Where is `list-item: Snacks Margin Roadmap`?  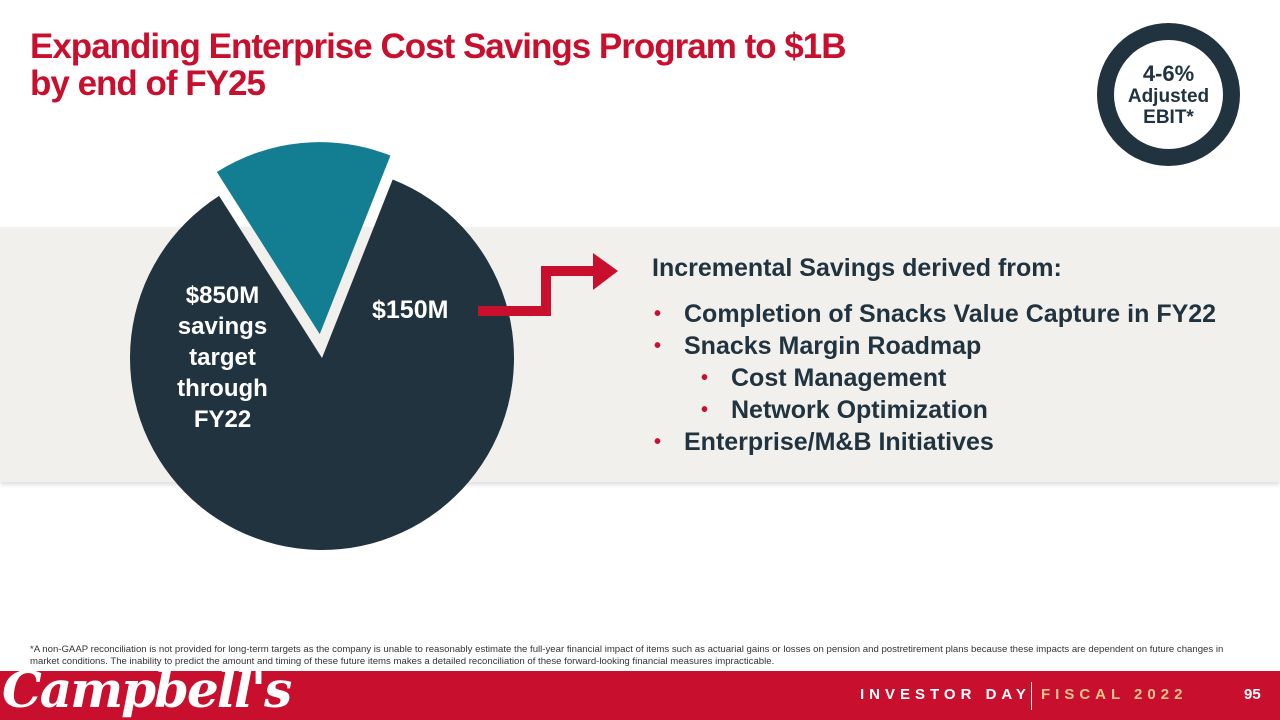
list-item: Snacks Margin Roadmap is located at coordinates (934, 346).